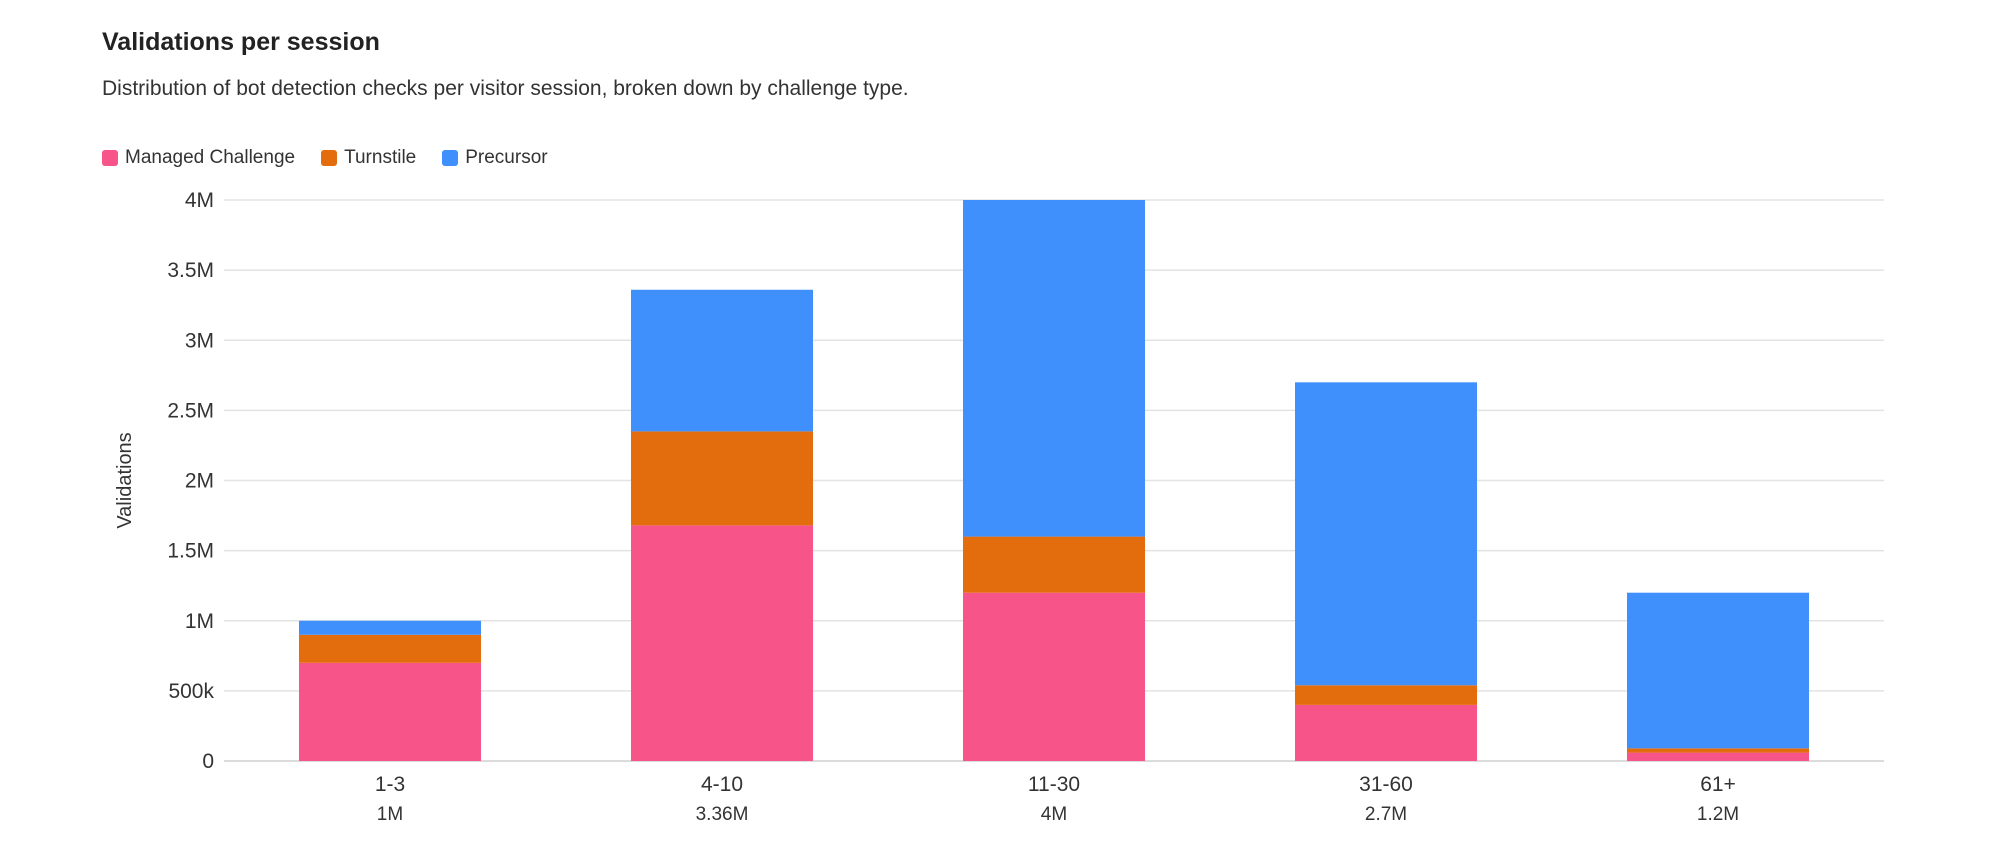 This screenshot has width=1999, height=866. What do you see at coordinates (125, 480) in the screenshot?
I see `y-axis-title: Validations` at bounding box center [125, 480].